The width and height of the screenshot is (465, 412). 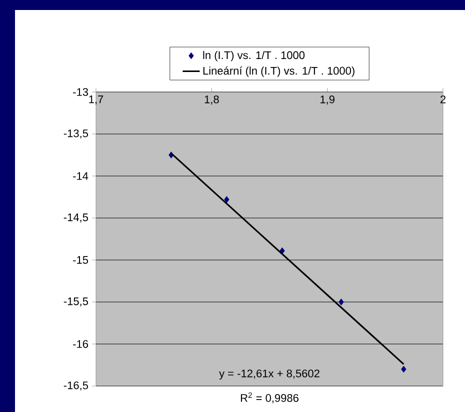 What do you see at coordinates (269, 375) in the screenshot?
I see `annotation: y = -12,61x + 8,5602` at bounding box center [269, 375].